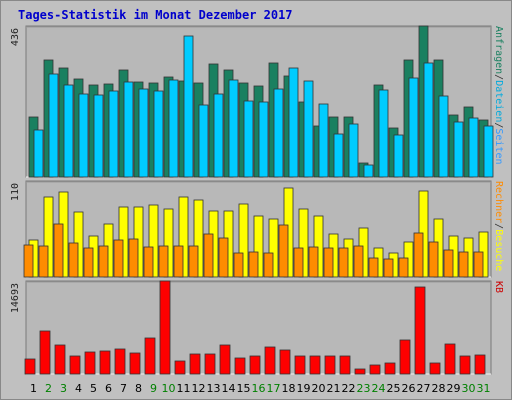 The height and width of the screenshot is (400, 512). Describe the element at coordinates (48, 388) in the screenshot. I see `x-label-day-2: 2` at that location.